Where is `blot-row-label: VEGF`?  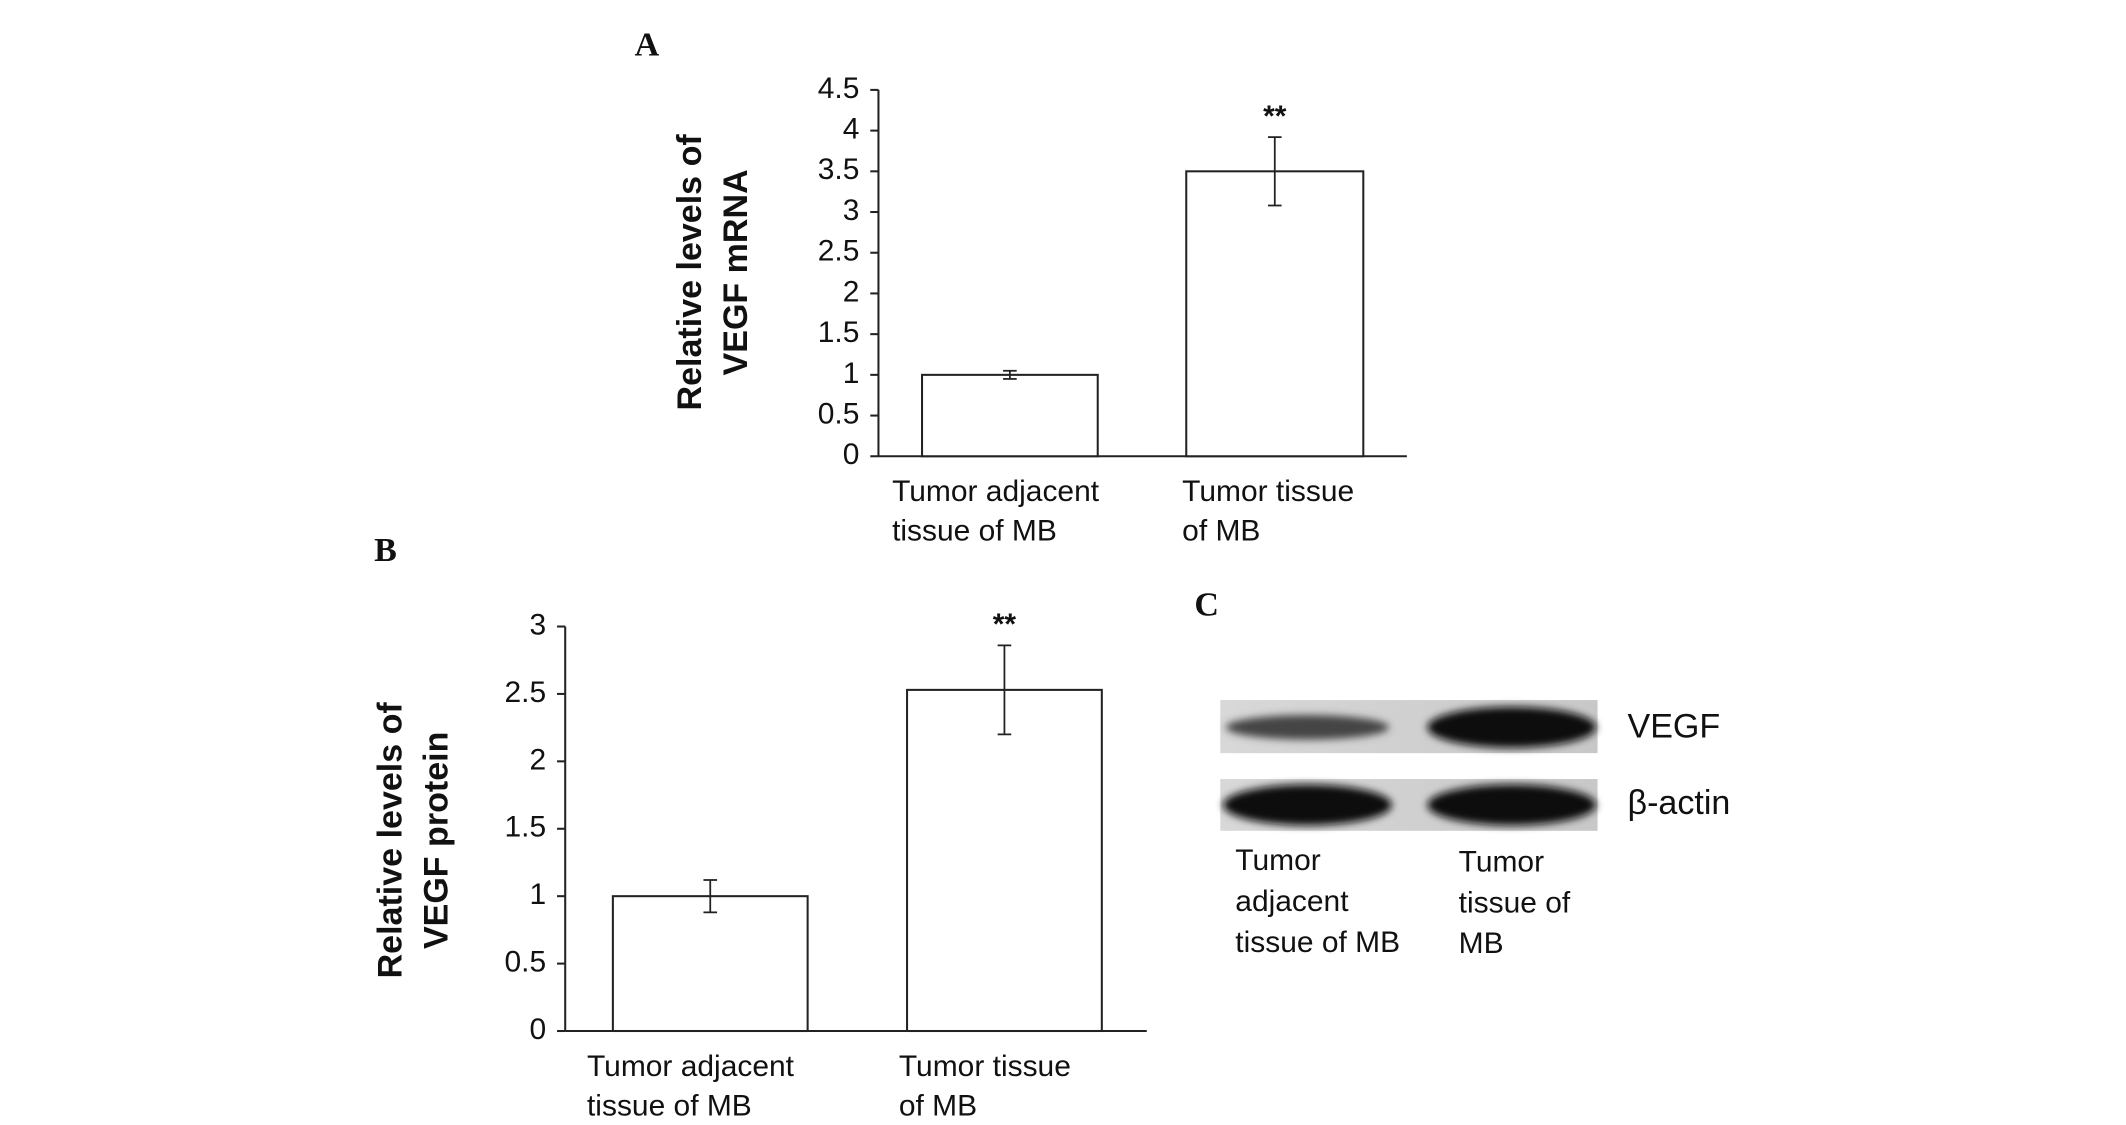 blot-row-label: VEGF is located at coordinates (1674, 727).